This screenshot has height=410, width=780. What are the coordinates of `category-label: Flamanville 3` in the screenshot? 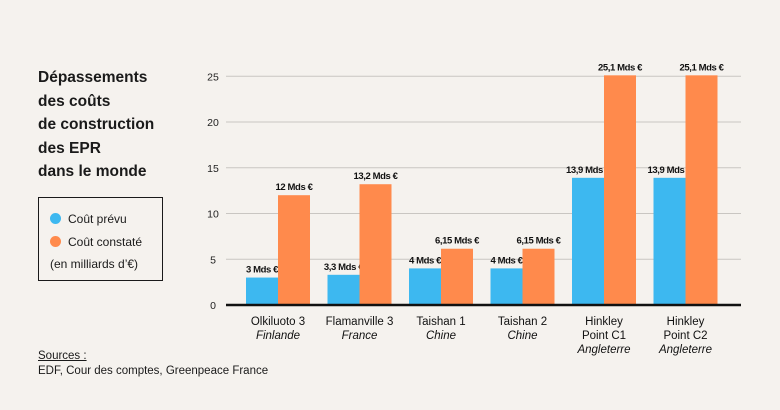 It's located at (360, 322).